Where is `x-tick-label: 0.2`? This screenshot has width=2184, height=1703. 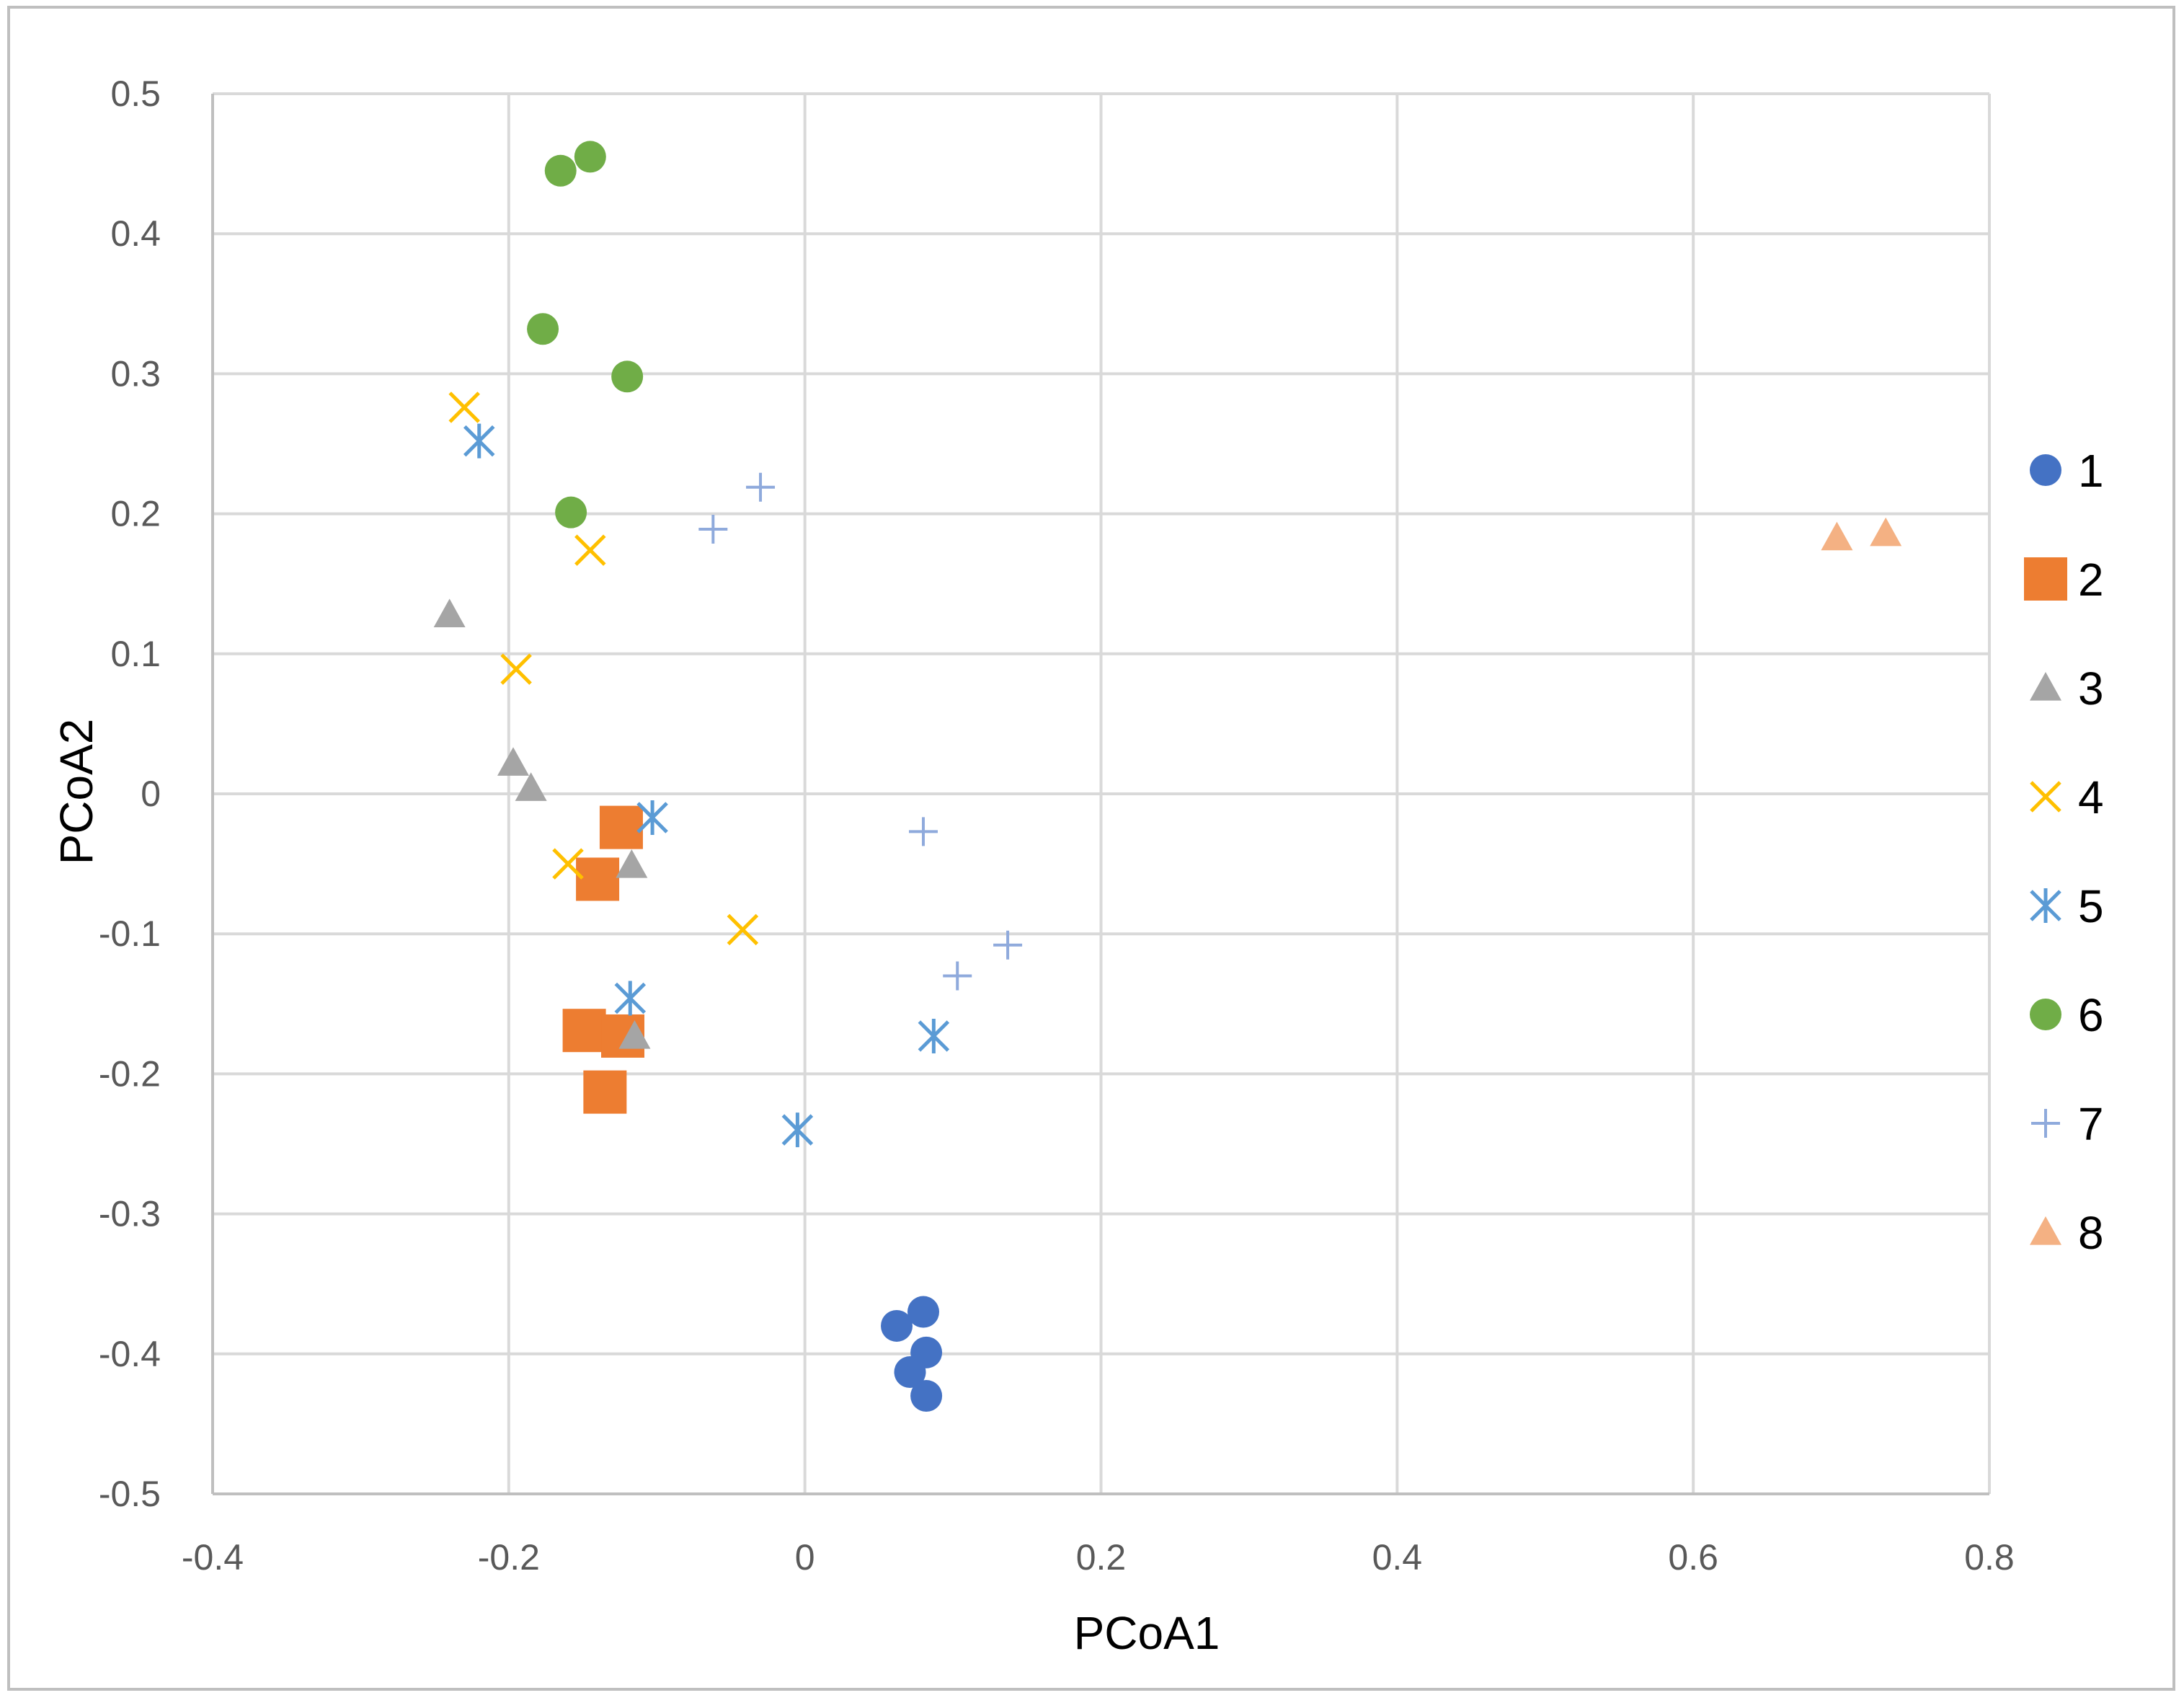
x-tick-label: 0.2 is located at coordinates (1101, 1557).